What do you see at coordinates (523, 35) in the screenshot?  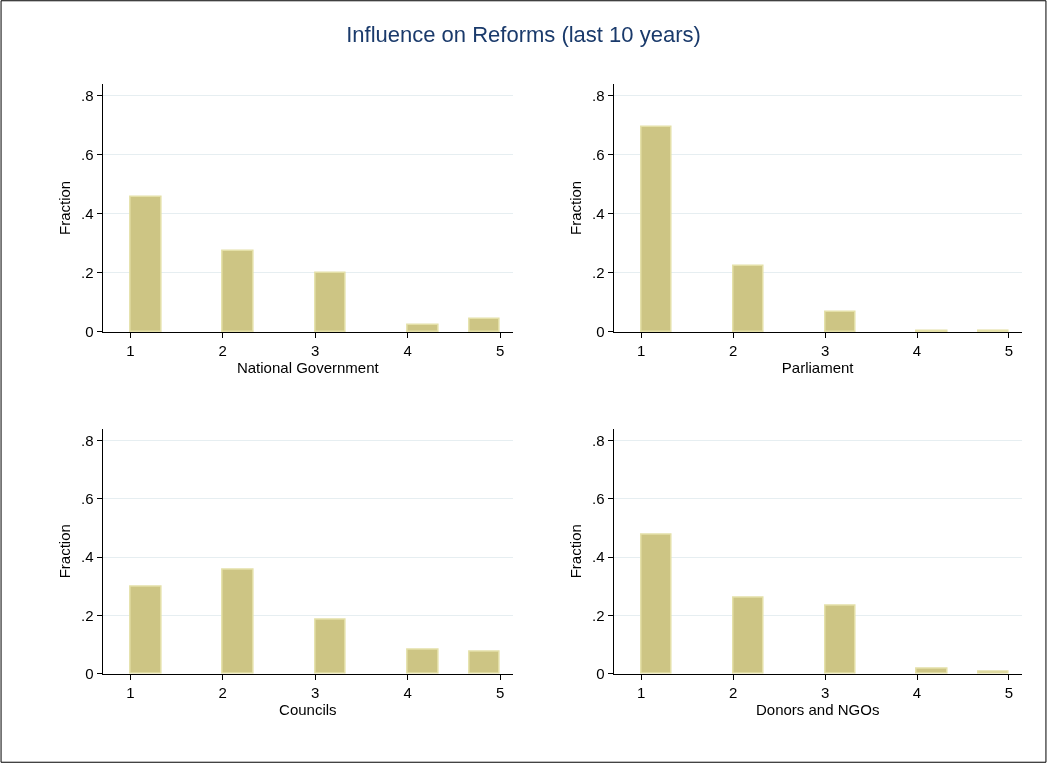 I see `chart-title: Influence on Reforms (last 10 years)` at bounding box center [523, 35].